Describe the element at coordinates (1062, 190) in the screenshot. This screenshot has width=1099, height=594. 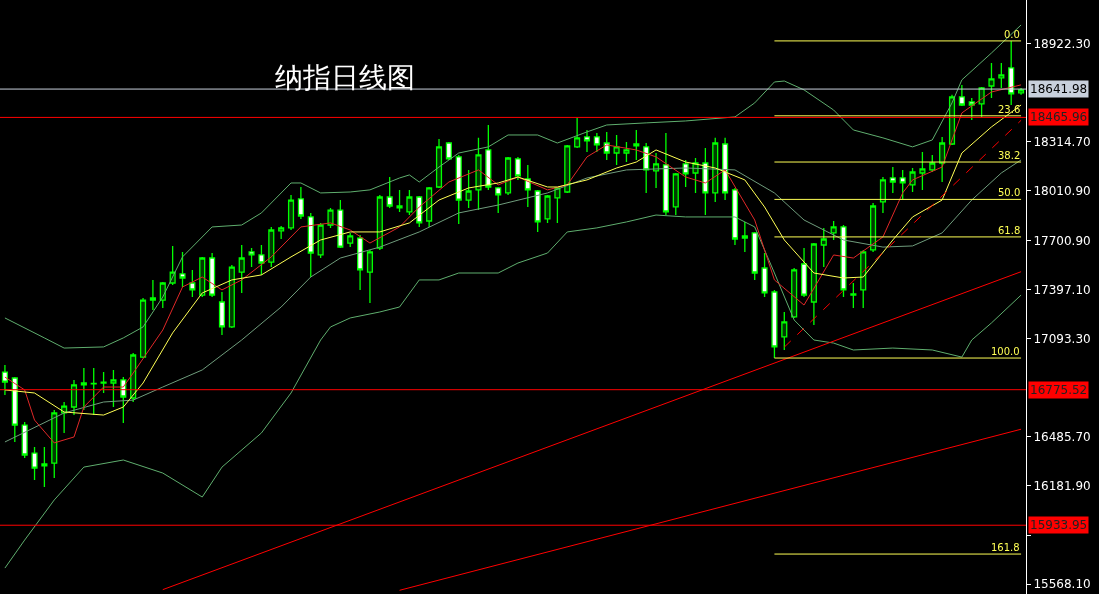
I see `y-tick-label: 18010.90` at that location.